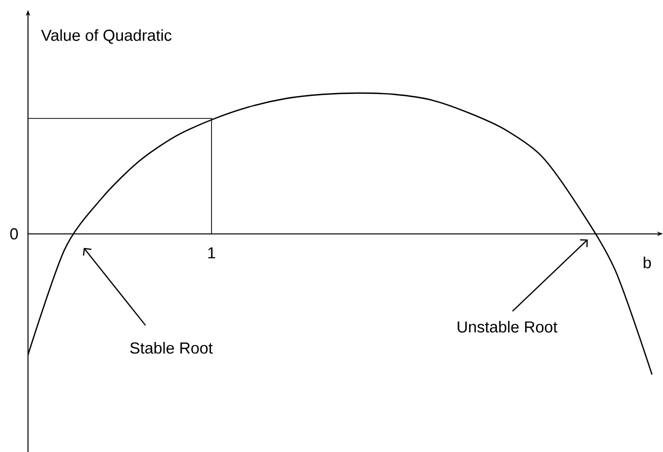  I want to click on annotation: 1, so click(212, 252).